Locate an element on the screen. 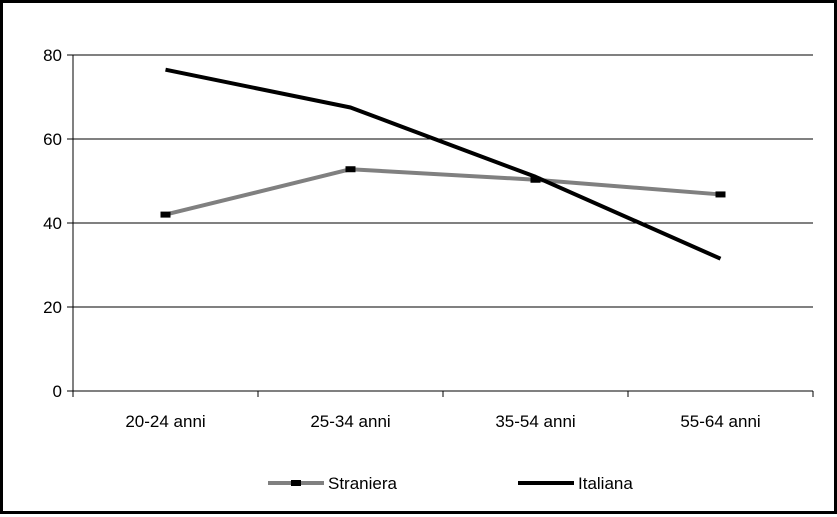 The image size is (837, 517). legend-marker is located at coordinates (296, 483).